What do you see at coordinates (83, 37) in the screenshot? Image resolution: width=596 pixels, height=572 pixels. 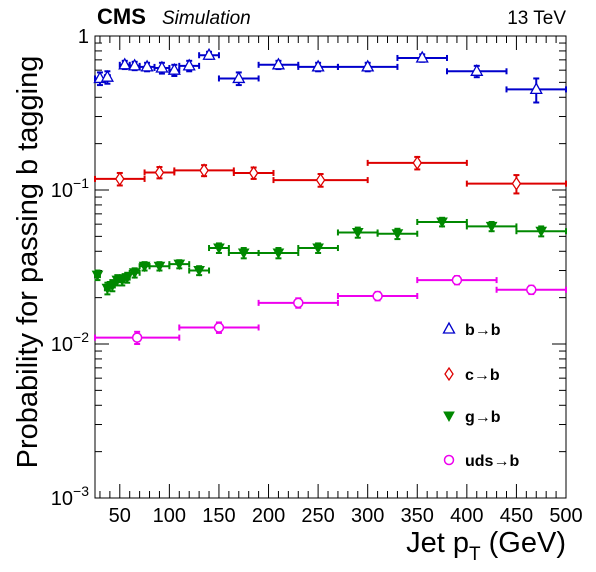 I see `y-tick-label: 1` at bounding box center [83, 37].